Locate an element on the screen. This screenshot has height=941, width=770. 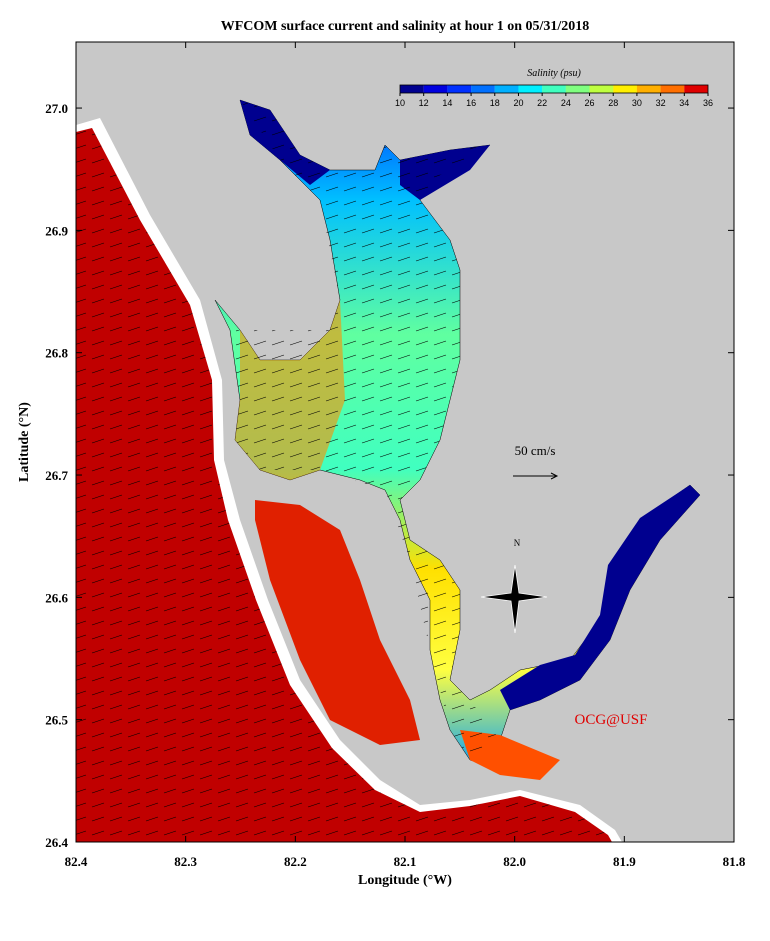
x-tick-label: 82.0 is located at coordinates (514, 861).